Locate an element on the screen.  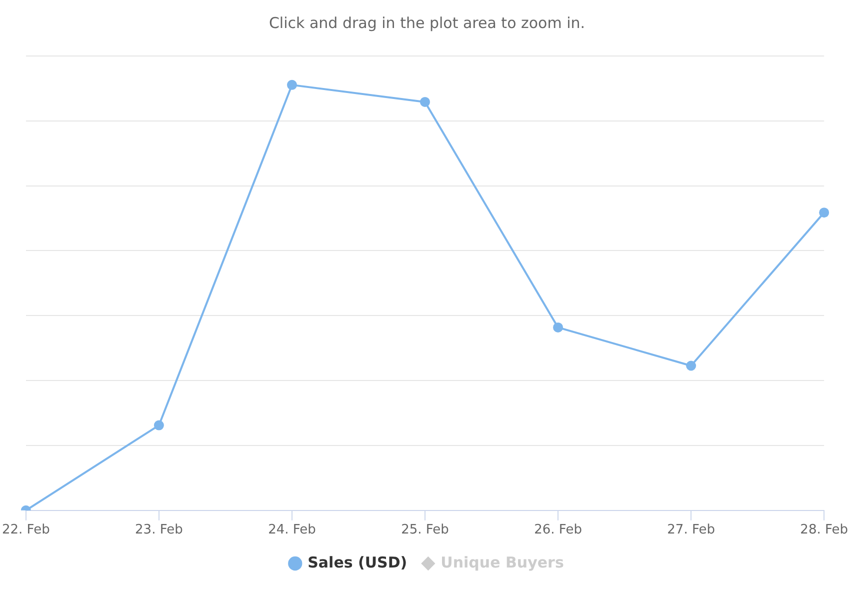
x-tick-label: 27. Feb is located at coordinates (691, 530).